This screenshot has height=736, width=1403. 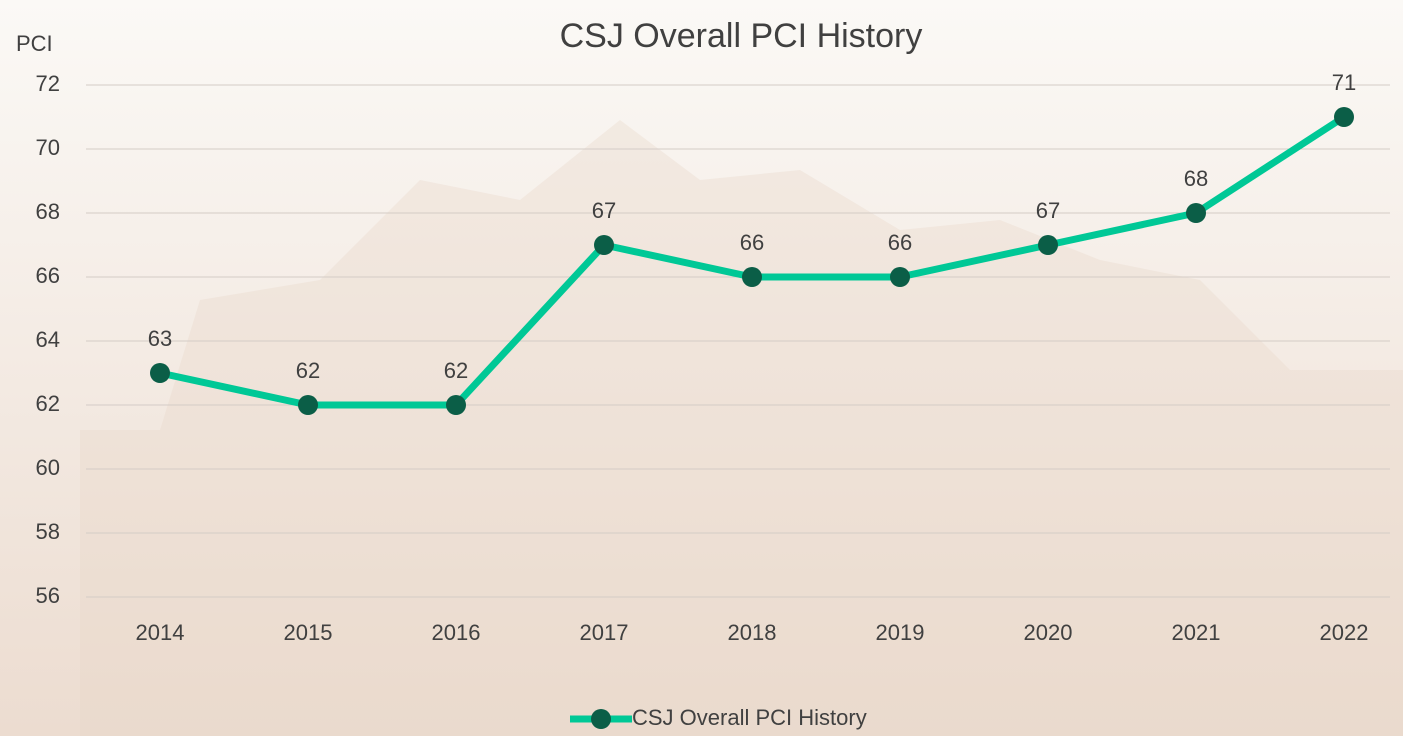 What do you see at coordinates (48, 595) in the screenshot?
I see `y-tick-label: 56` at bounding box center [48, 595].